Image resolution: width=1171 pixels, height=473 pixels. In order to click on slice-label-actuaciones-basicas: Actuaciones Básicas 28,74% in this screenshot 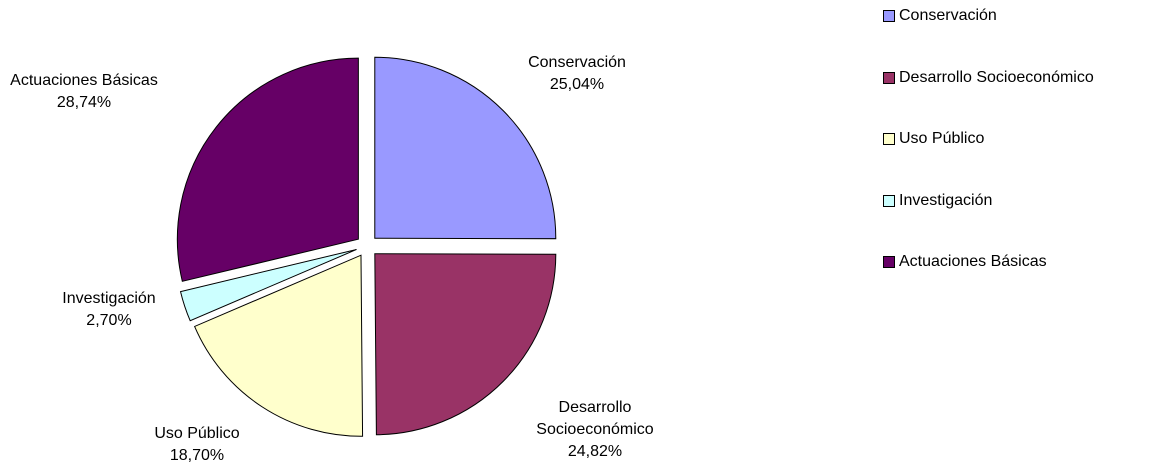, I will do `click(84, 92)`.